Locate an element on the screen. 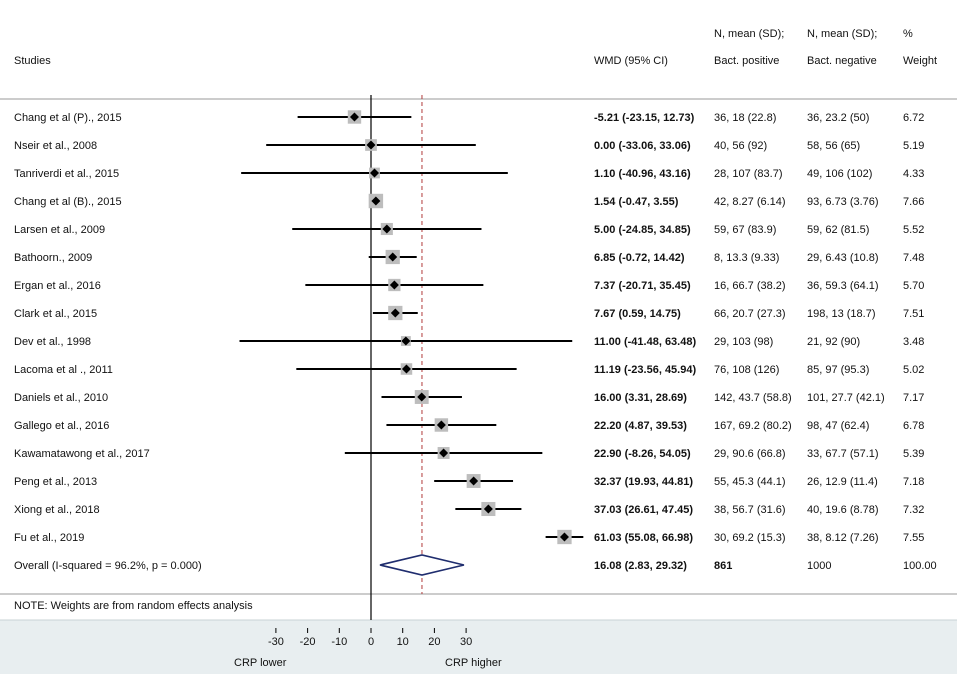  header-pos-line2: Bact. positive is located at coordinates (746, 61).